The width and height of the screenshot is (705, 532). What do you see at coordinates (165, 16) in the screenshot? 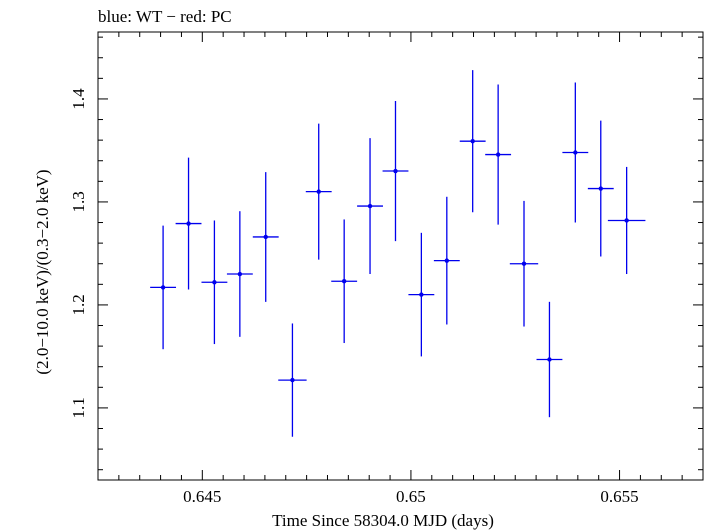
I see `chart-title: blue: WT − red: PC` at bounding box center [165, 16].